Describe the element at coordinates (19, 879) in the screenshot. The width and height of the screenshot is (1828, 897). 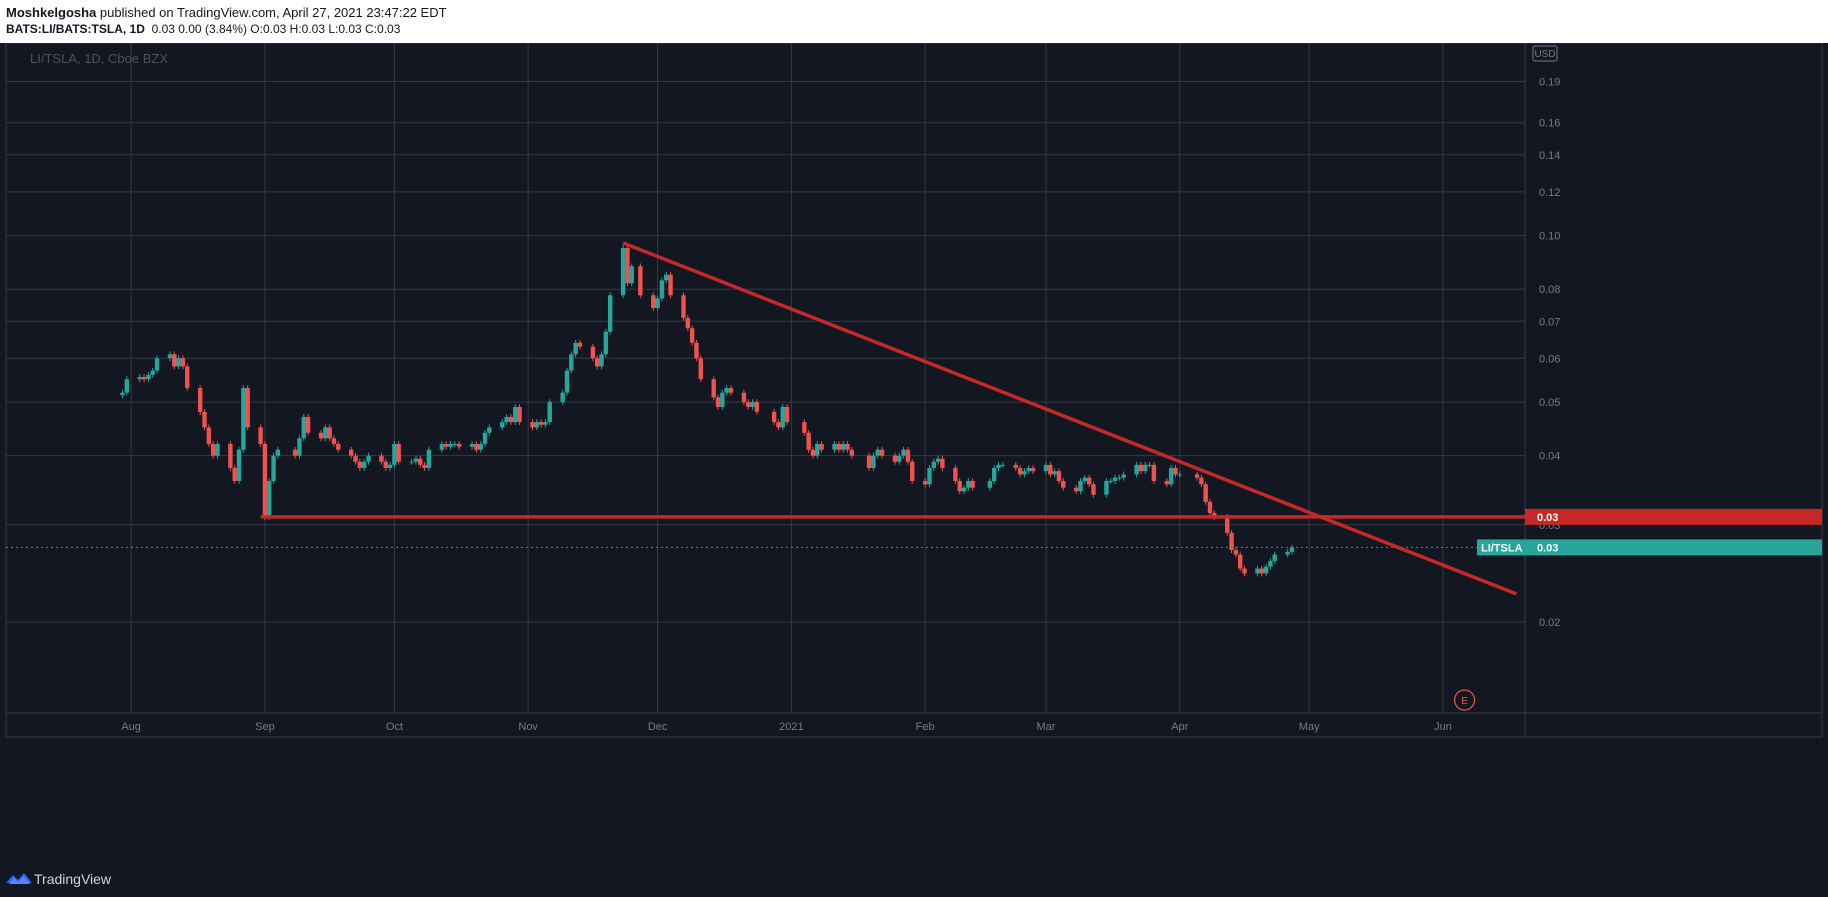
I see `tradingview-logo-icon` at that location.